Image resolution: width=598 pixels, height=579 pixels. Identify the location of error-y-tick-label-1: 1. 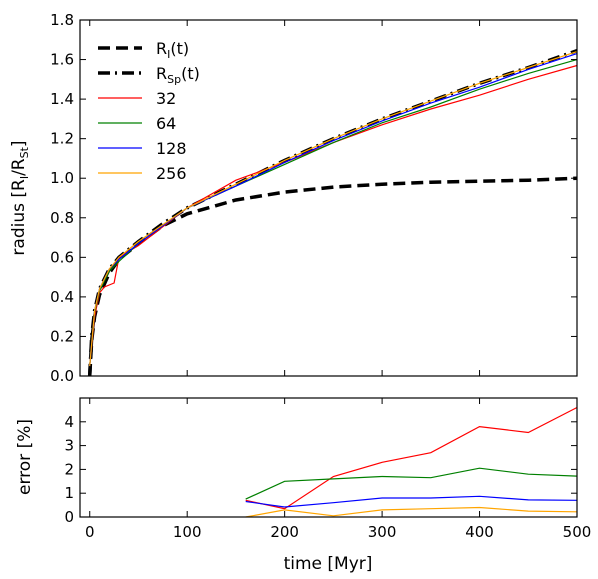
(69, 493).